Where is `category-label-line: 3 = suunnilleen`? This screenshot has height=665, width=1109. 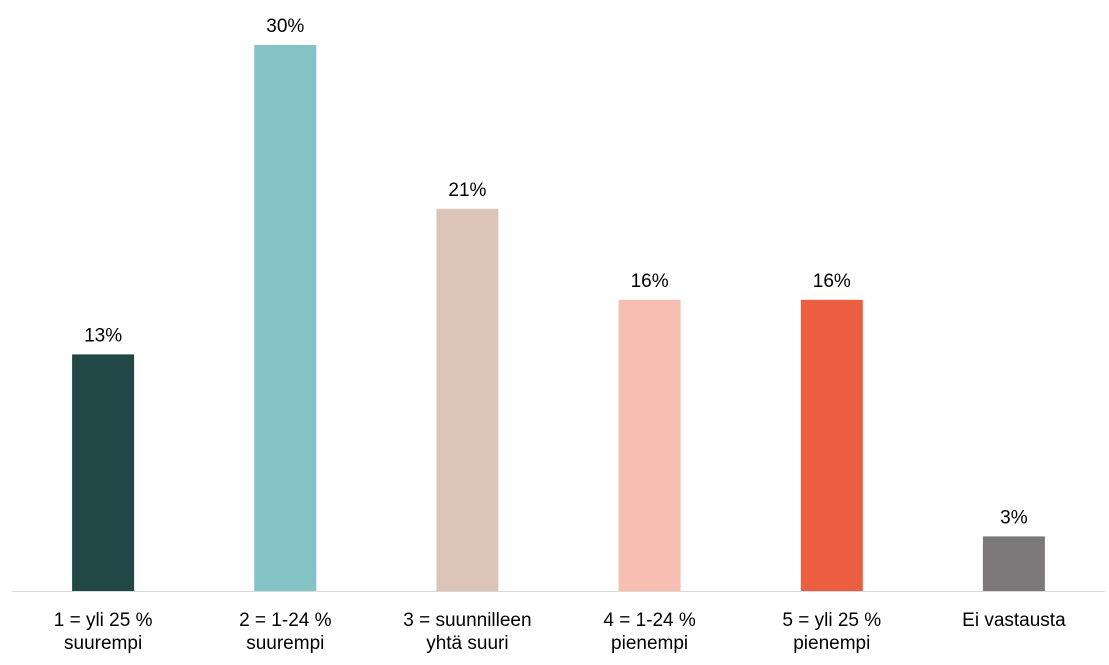
category-label-line: 3 = suunnilleen is located at coordinates (467, 620).